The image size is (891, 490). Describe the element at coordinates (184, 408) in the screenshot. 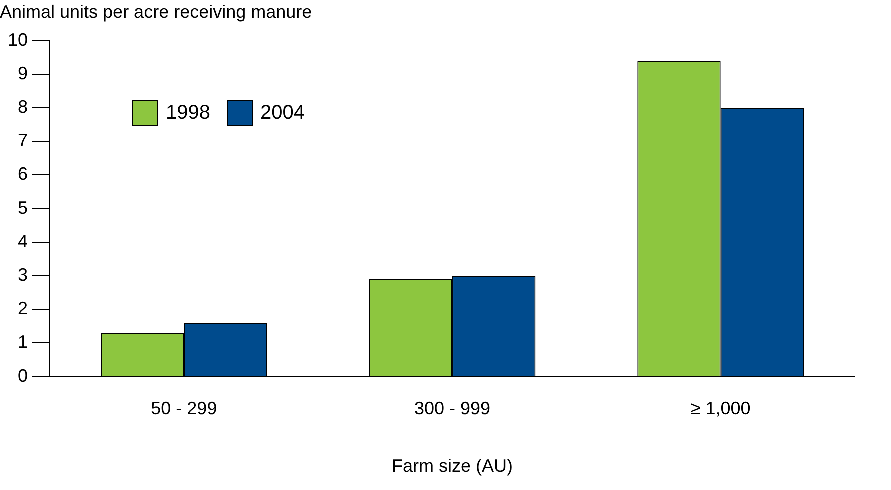

I see `x-tick-label: 50 - 299` at that location.